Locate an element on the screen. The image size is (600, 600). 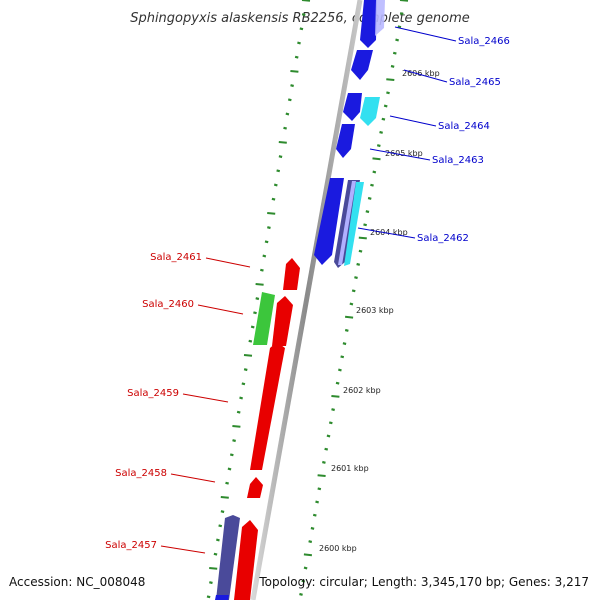
gene-label-sala-2460: Sala_2460 is located at coordinates (168, 304).